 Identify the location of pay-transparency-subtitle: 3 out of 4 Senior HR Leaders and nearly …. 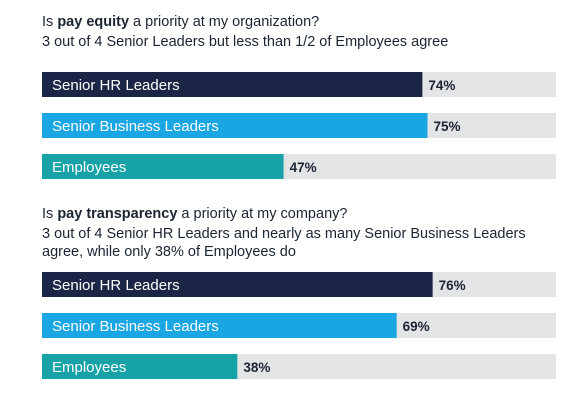
(284, 243).